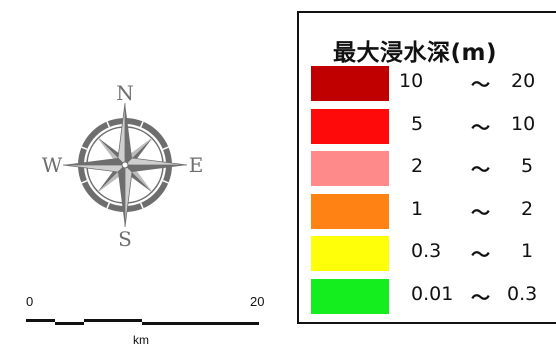 The width and height of the screenshot is (556, 350). Describe the element at coordinates (523, 124) in the screenshot. I see `legend-range-max: 10` at that location.